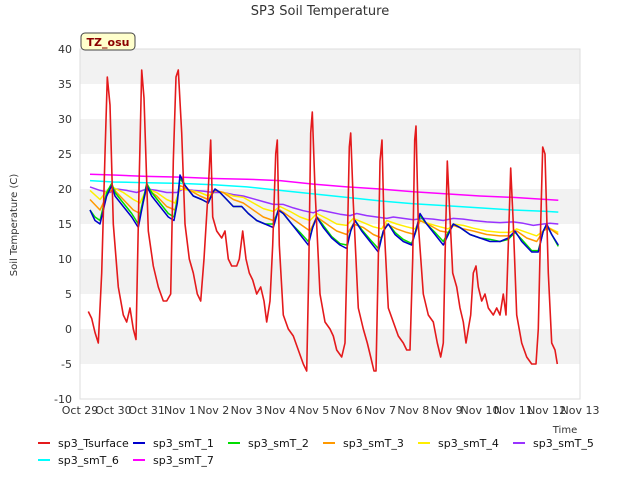  I want to click on x-tick-label: Oct 31, so click(146, 410).